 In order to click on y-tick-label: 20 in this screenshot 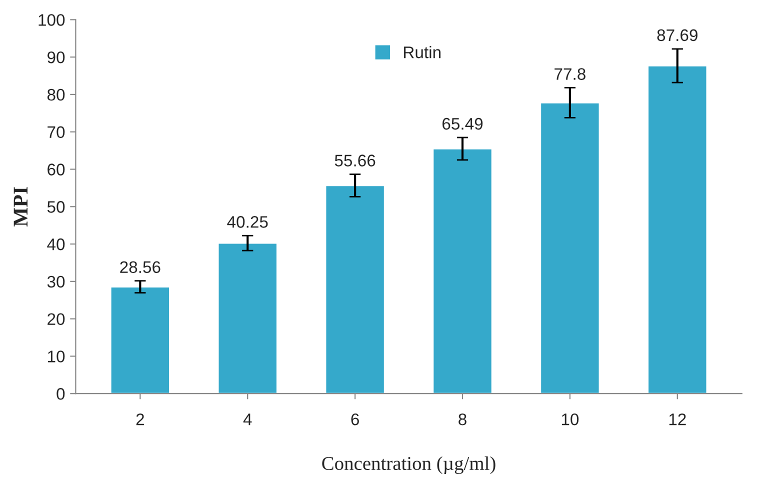, I will do `click(56, 319)`.